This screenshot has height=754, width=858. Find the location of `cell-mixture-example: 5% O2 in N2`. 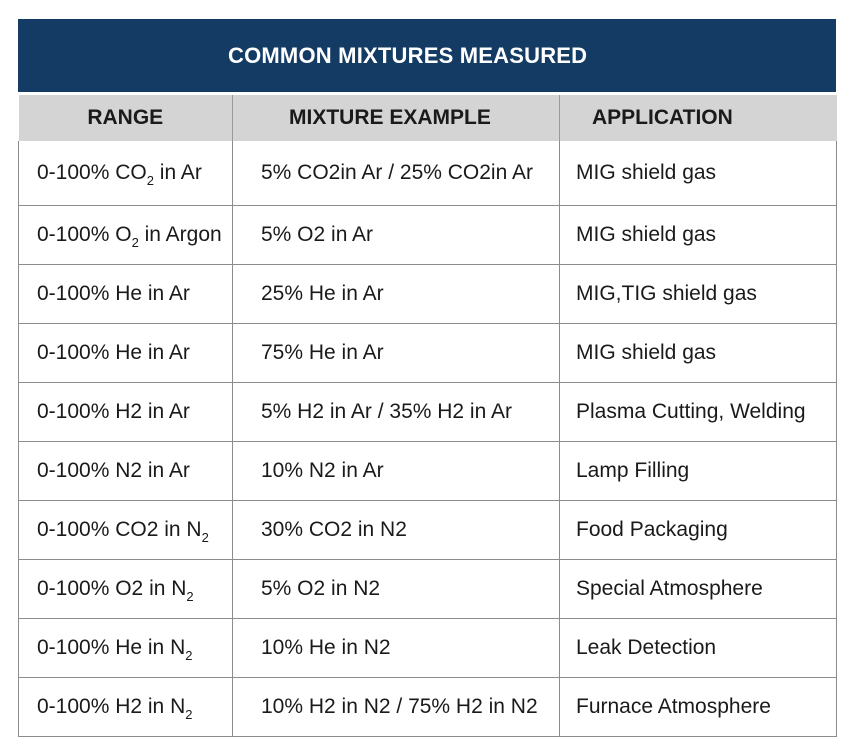

cell-mixture-example: 5% O2 in N2 is located at coordinates (396, 589).